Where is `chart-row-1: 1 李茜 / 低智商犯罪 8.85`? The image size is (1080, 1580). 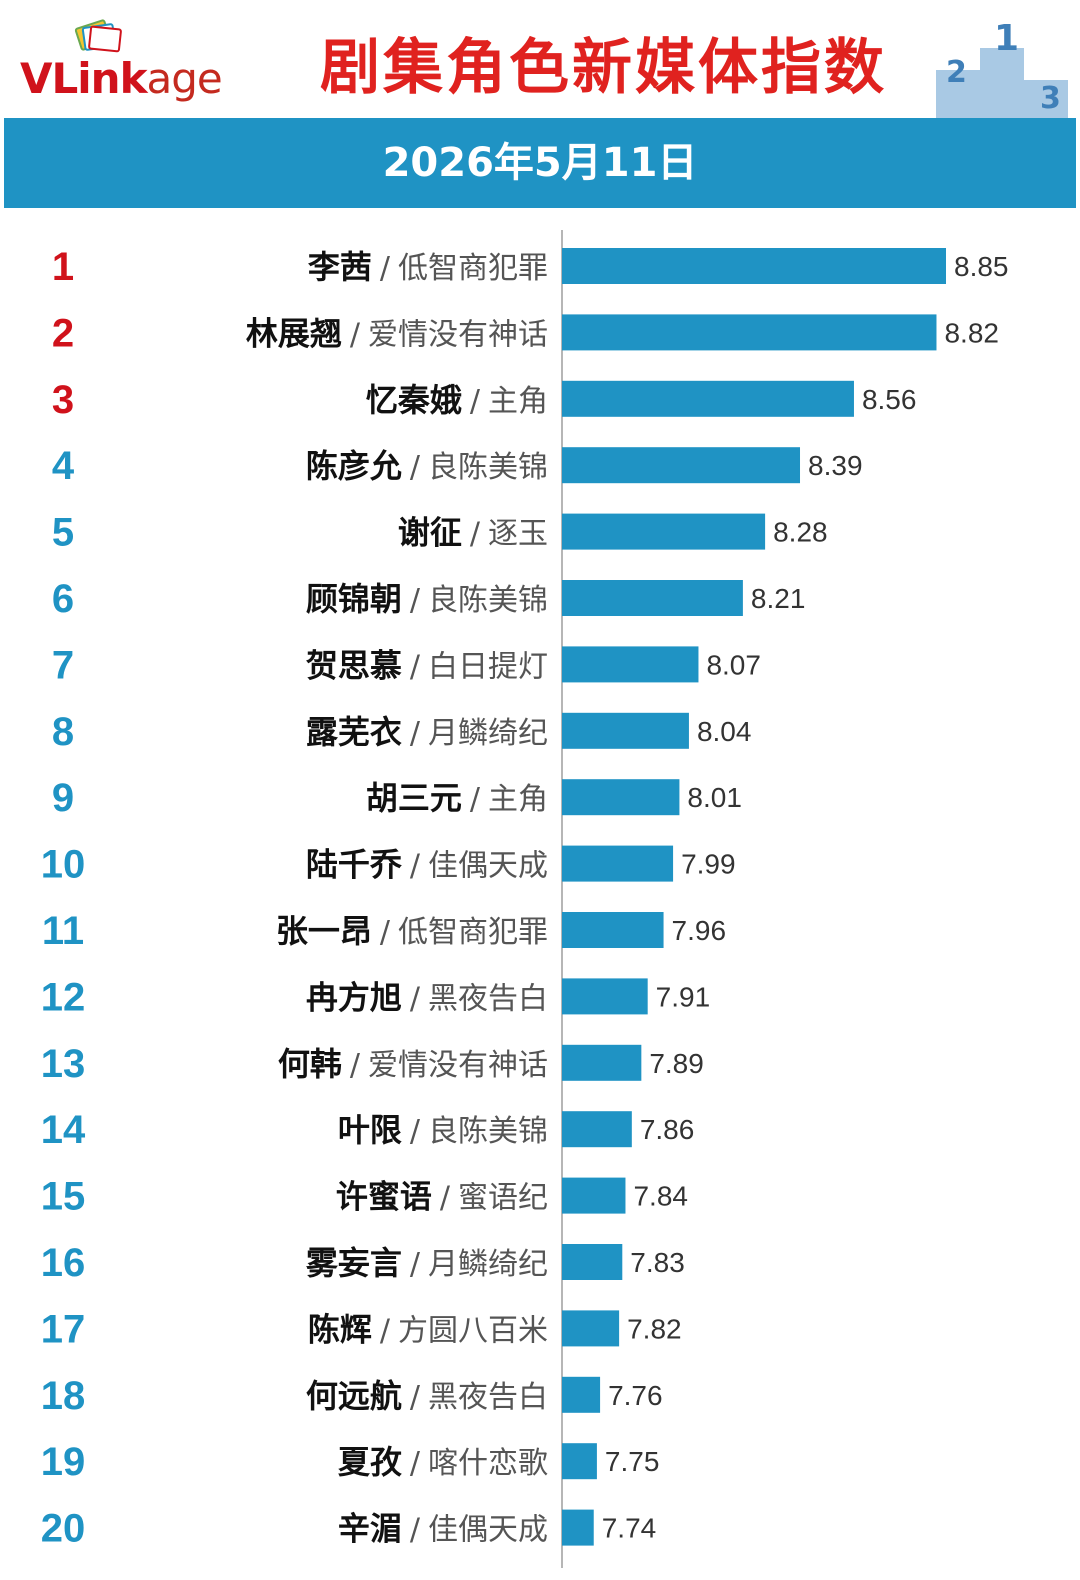 chart-row-1: 1 李茜 / 低智商犯罪 8.85 is located at coordinates (530, 267).